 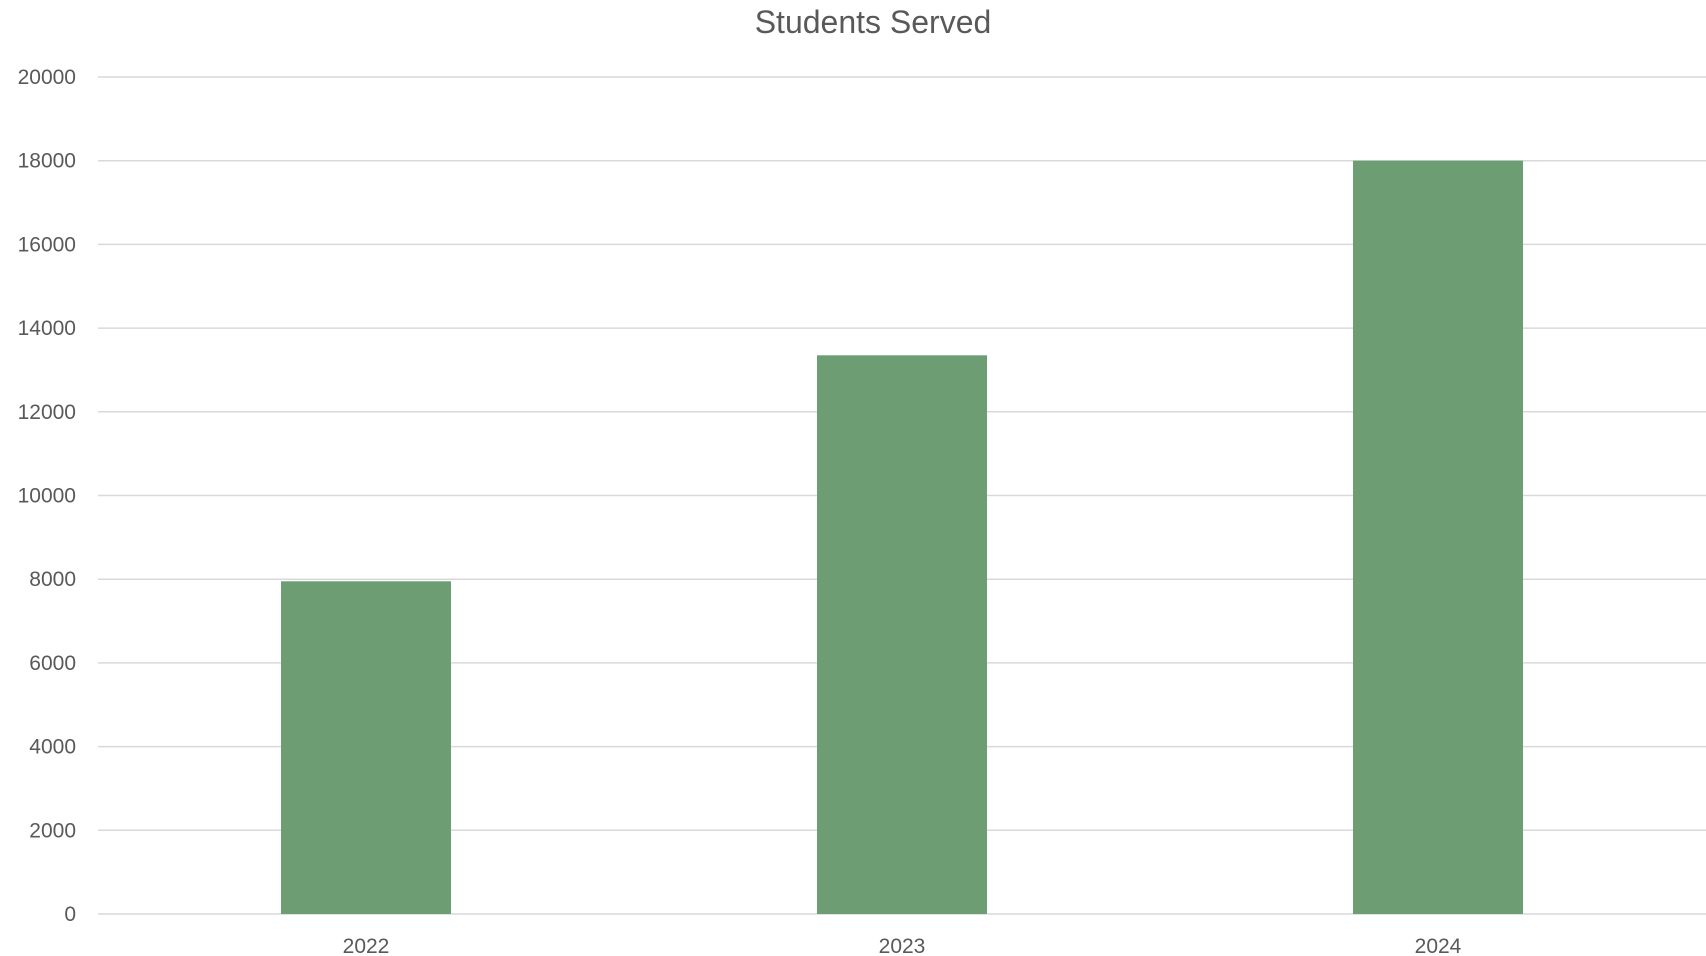 I want to click on x-axis-tick-labels: 2022 2023 2024, so click(x=902, y=945).